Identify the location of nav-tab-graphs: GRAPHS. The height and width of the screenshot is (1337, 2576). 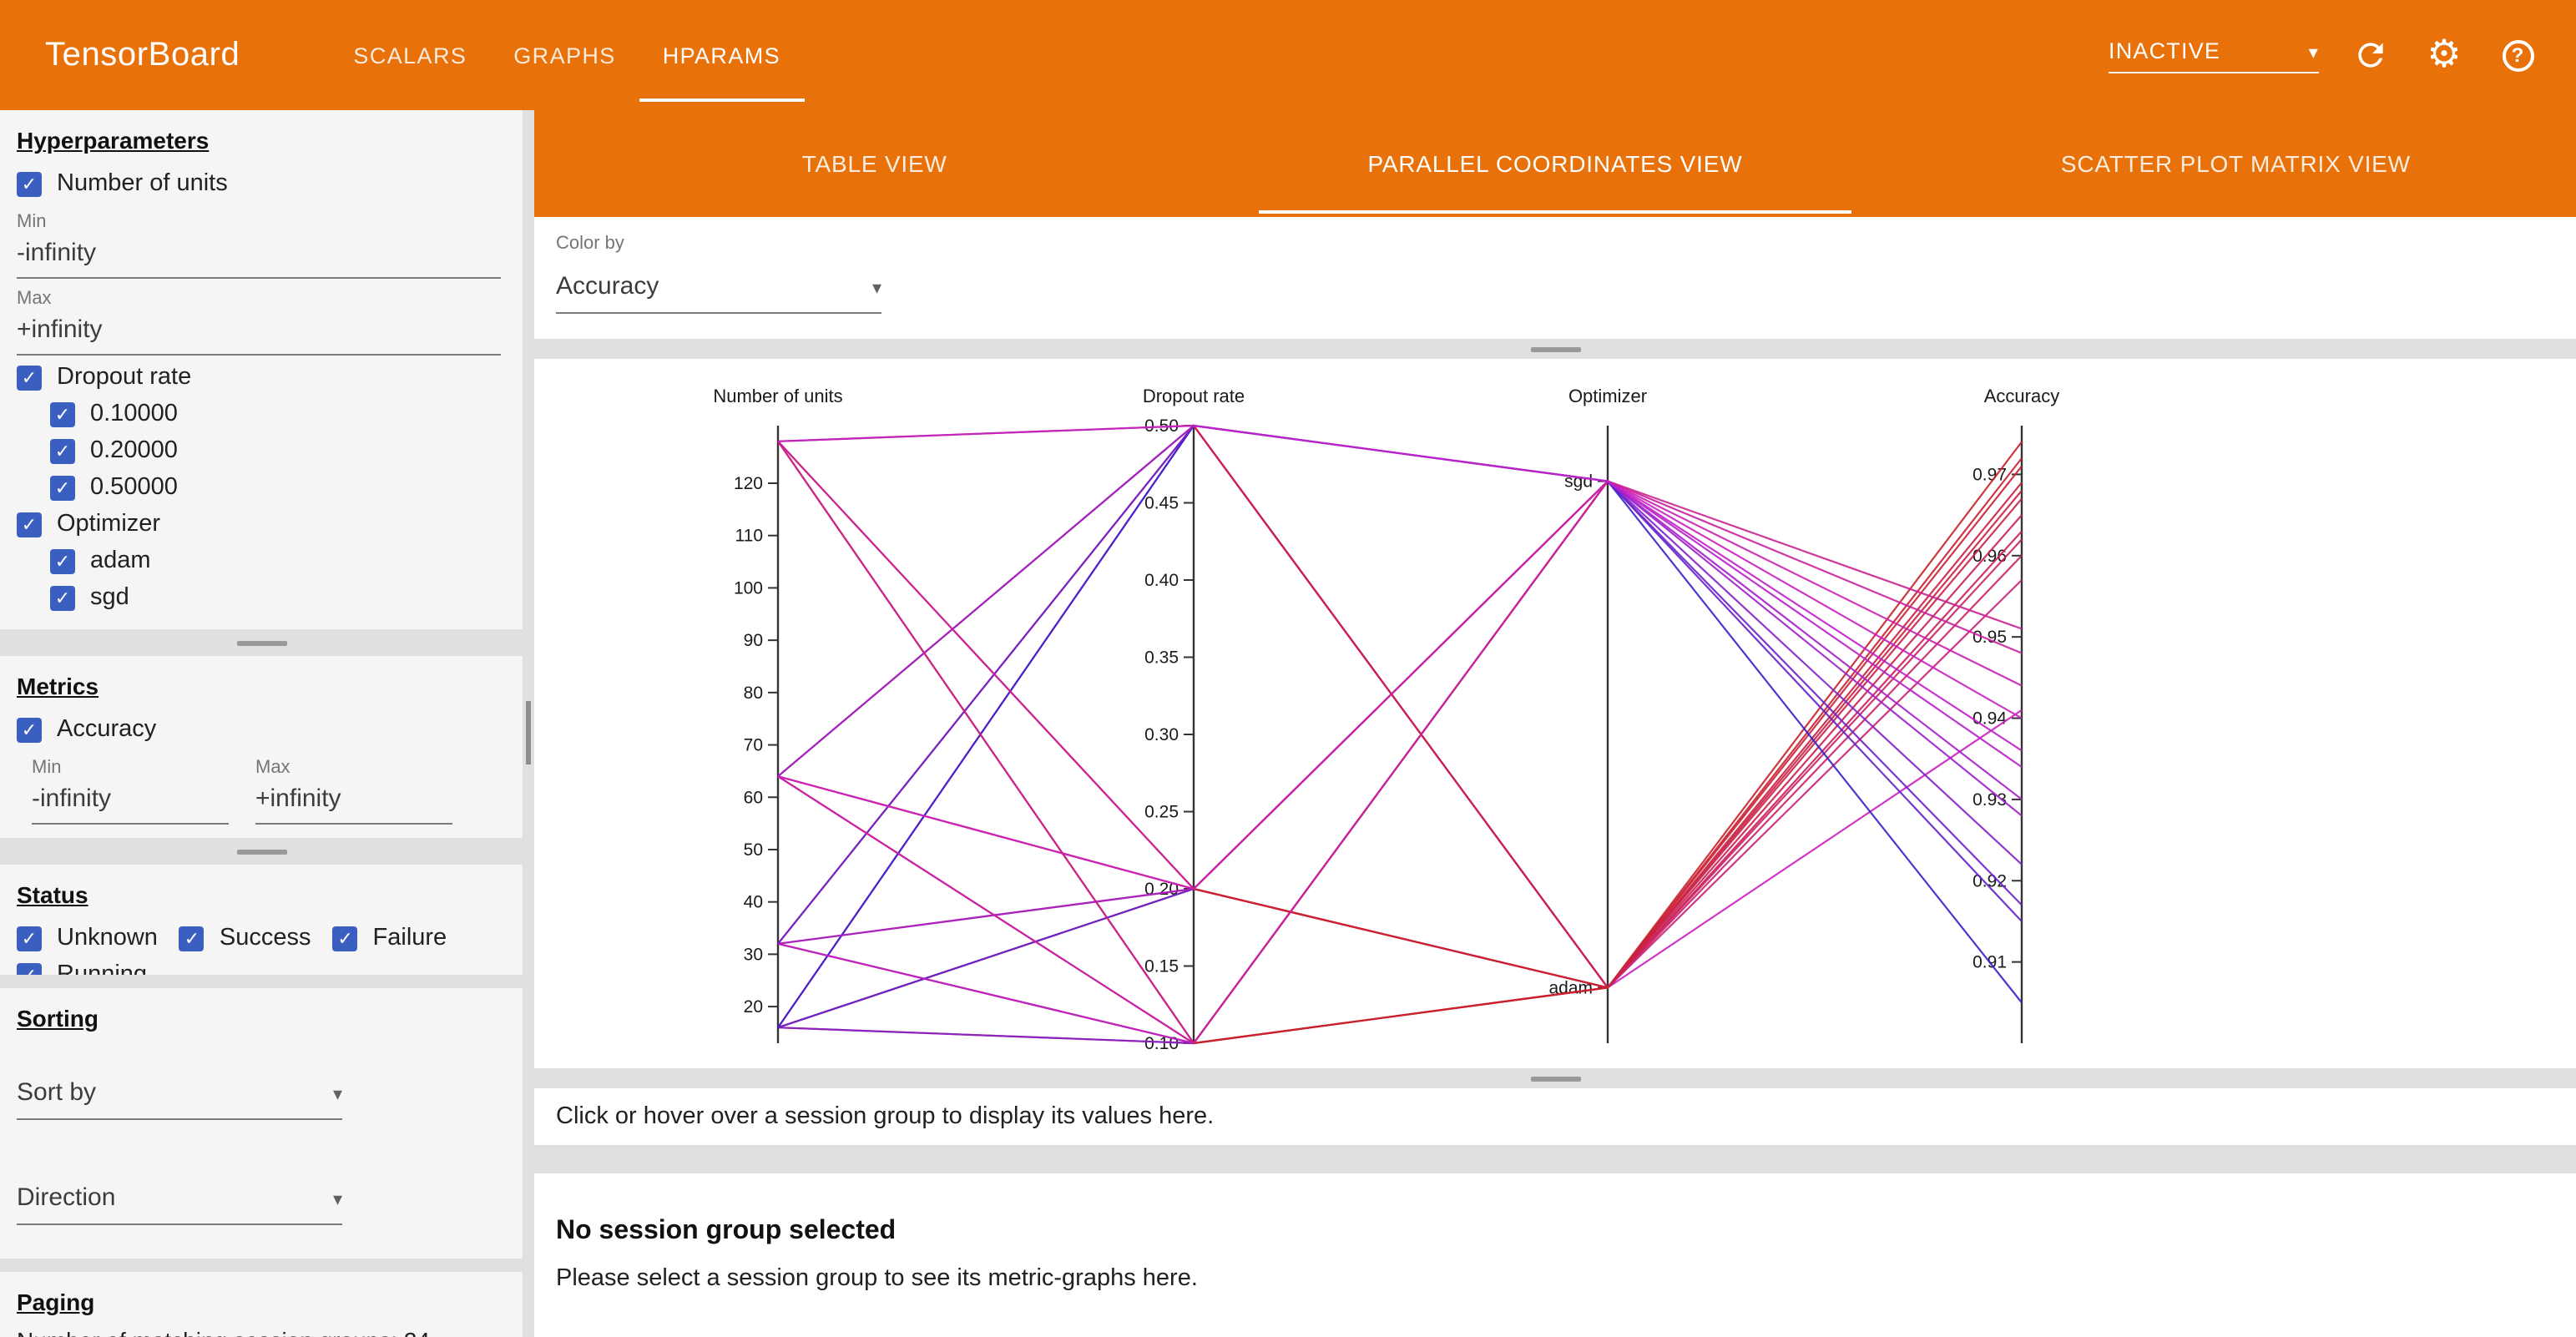
(564, 55).